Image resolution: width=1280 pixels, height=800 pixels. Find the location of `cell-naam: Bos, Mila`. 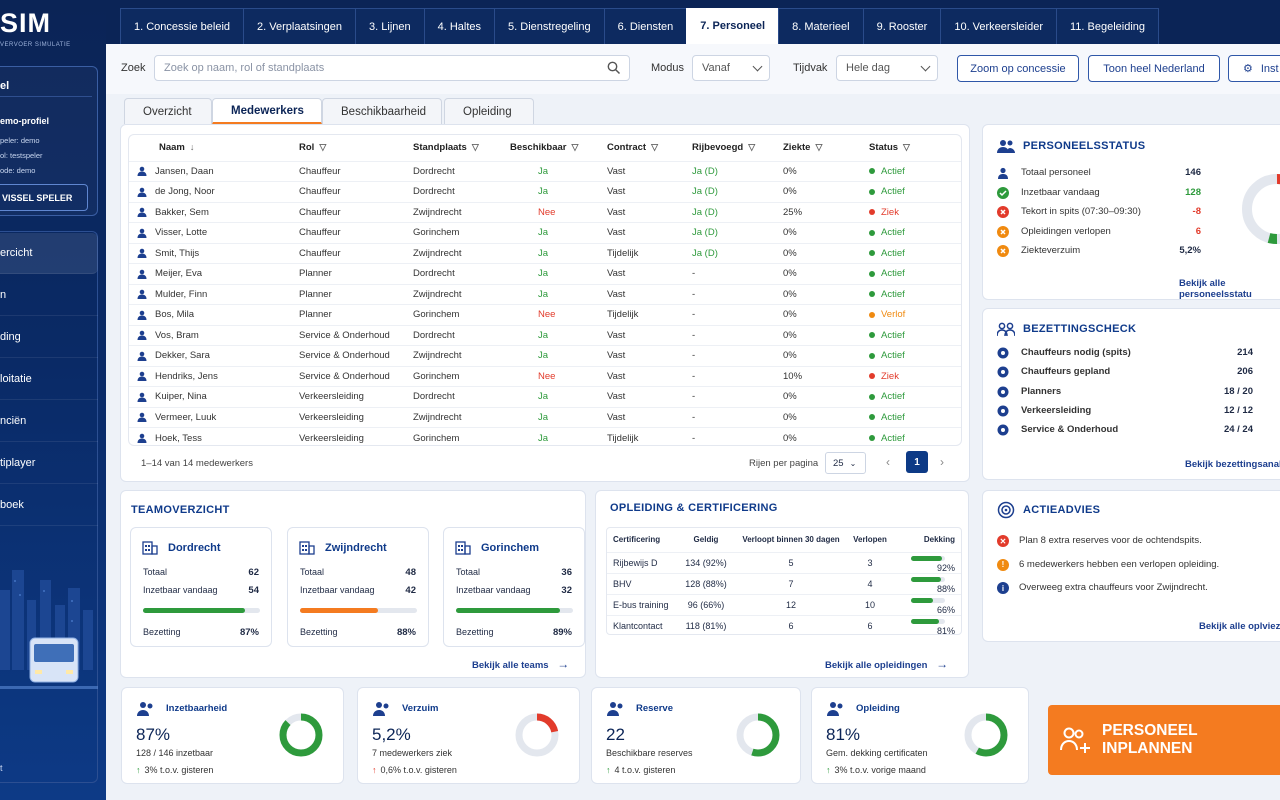

cell-naam: Bos, Mila is located at coordinates (211, 314).